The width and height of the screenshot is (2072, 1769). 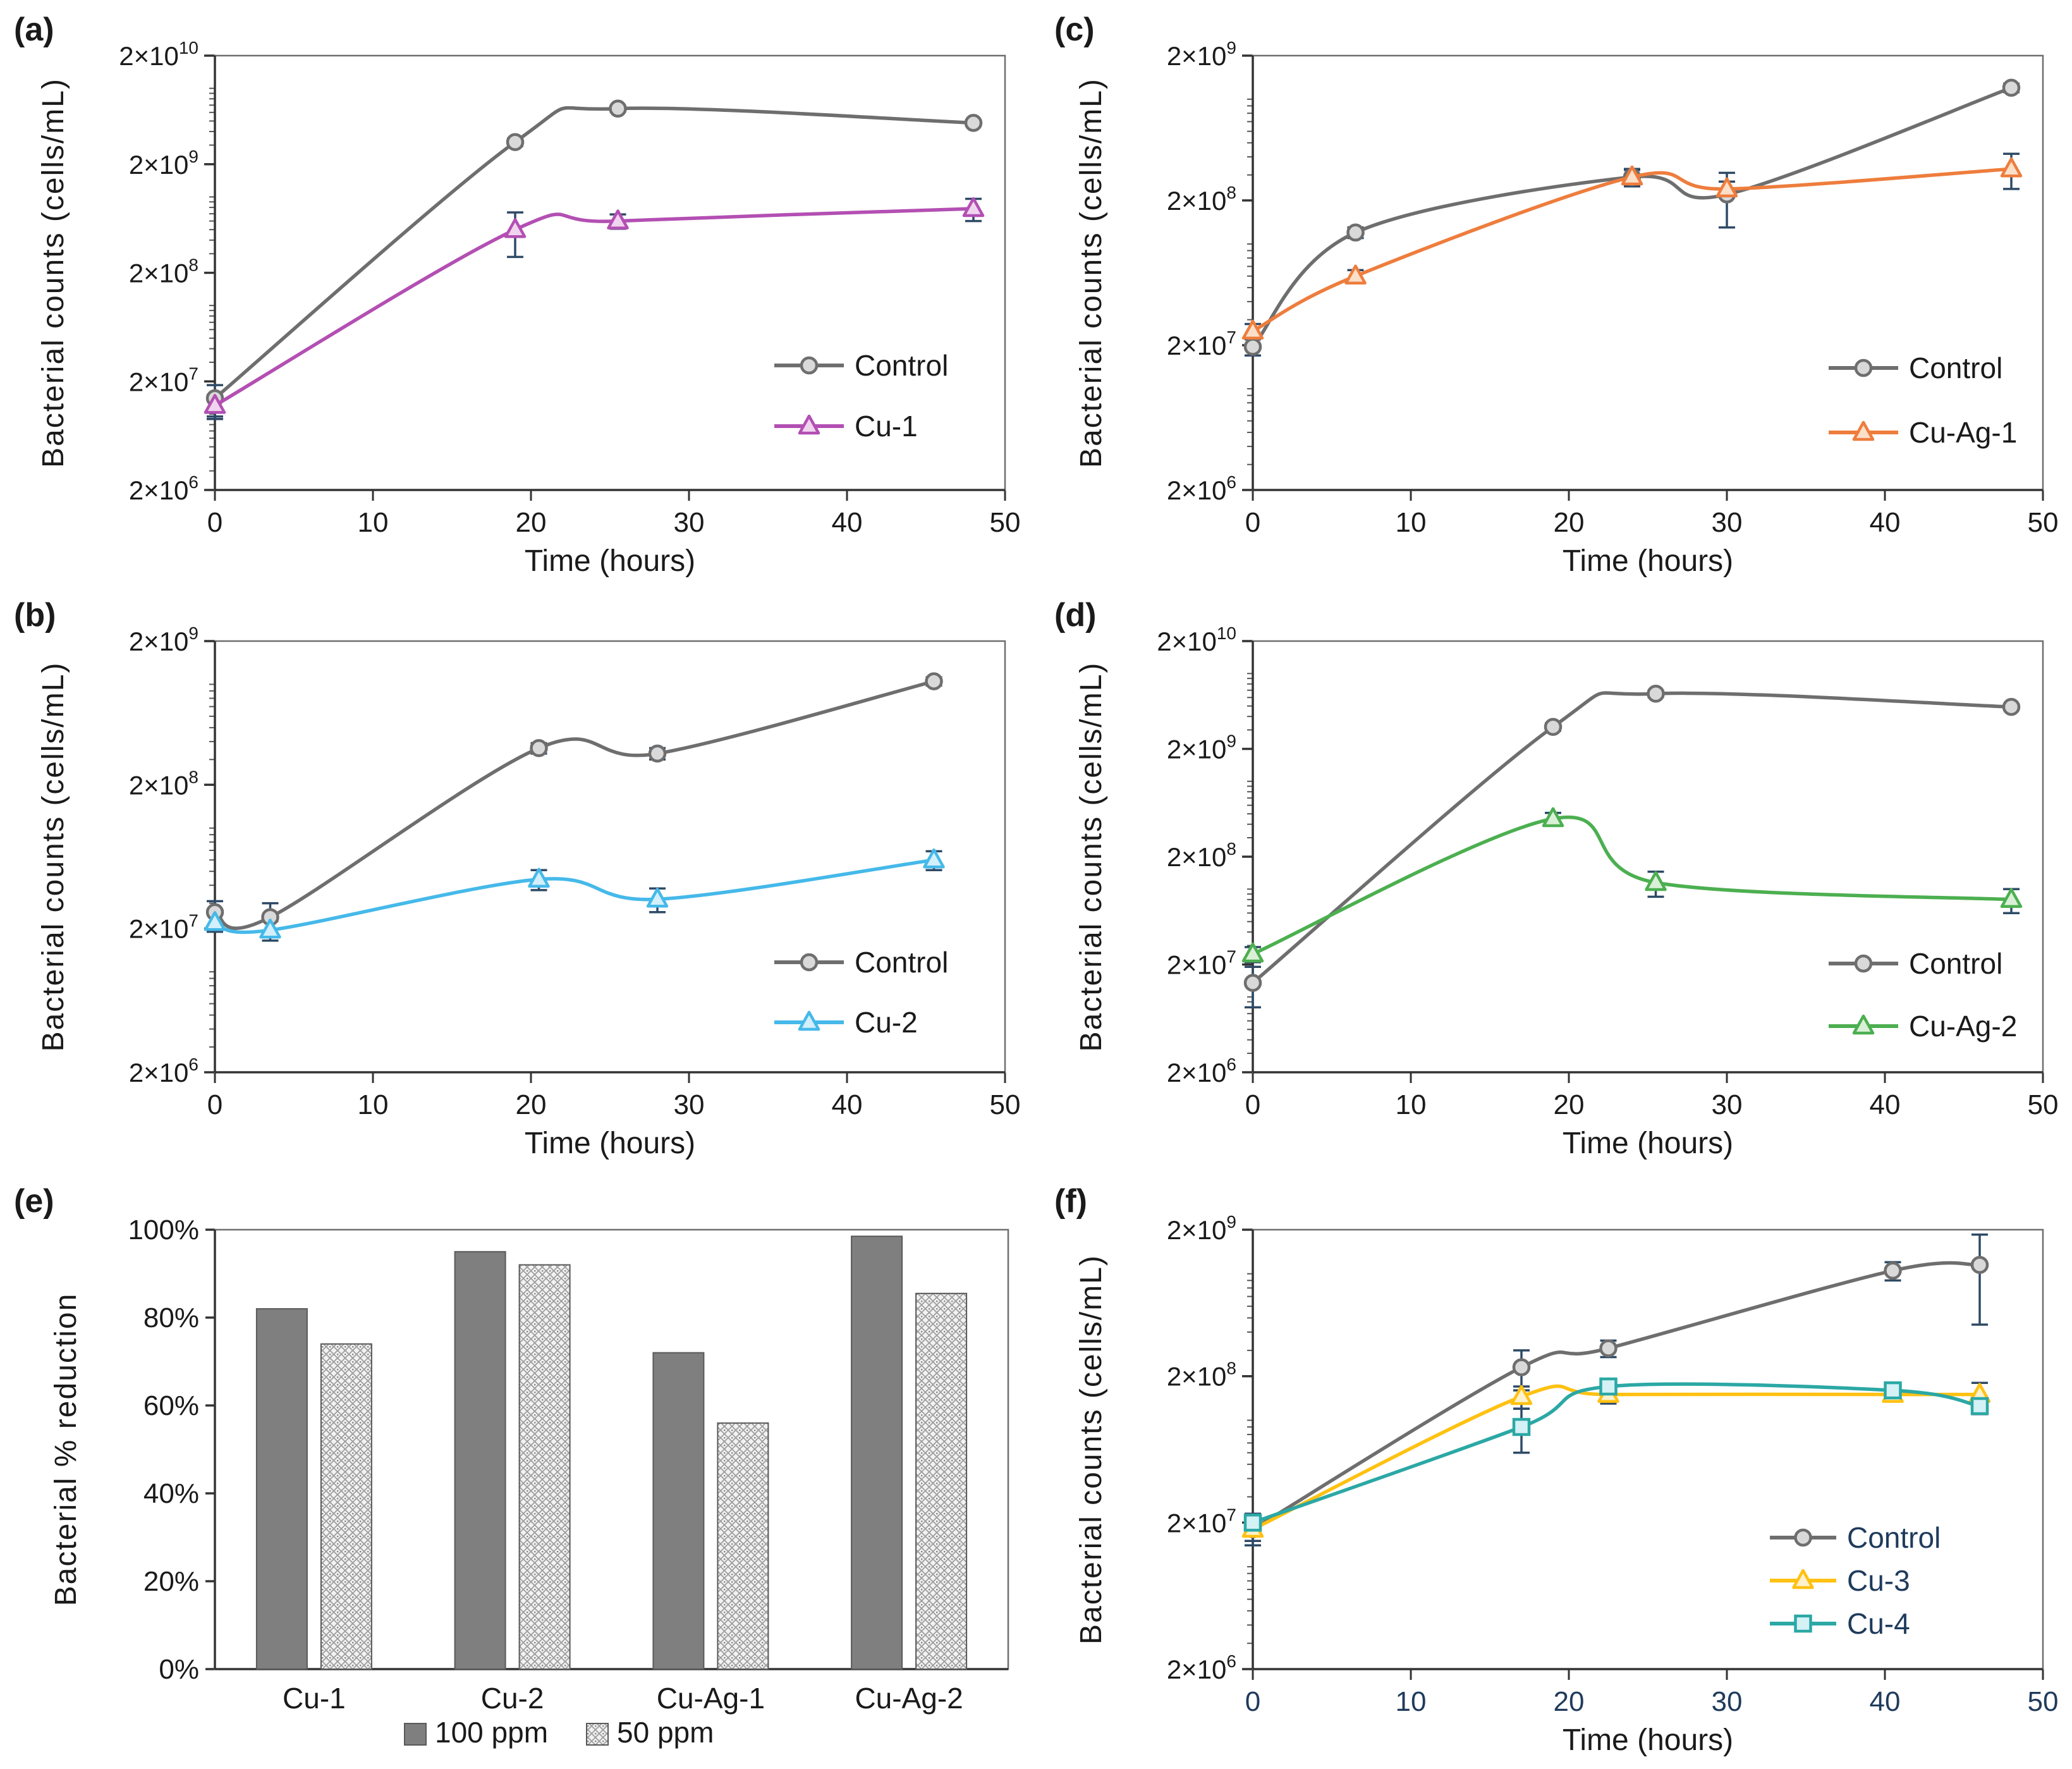 I want to click on legend-item-cu-3: Cu-3, so click(x=1840, y=1580).